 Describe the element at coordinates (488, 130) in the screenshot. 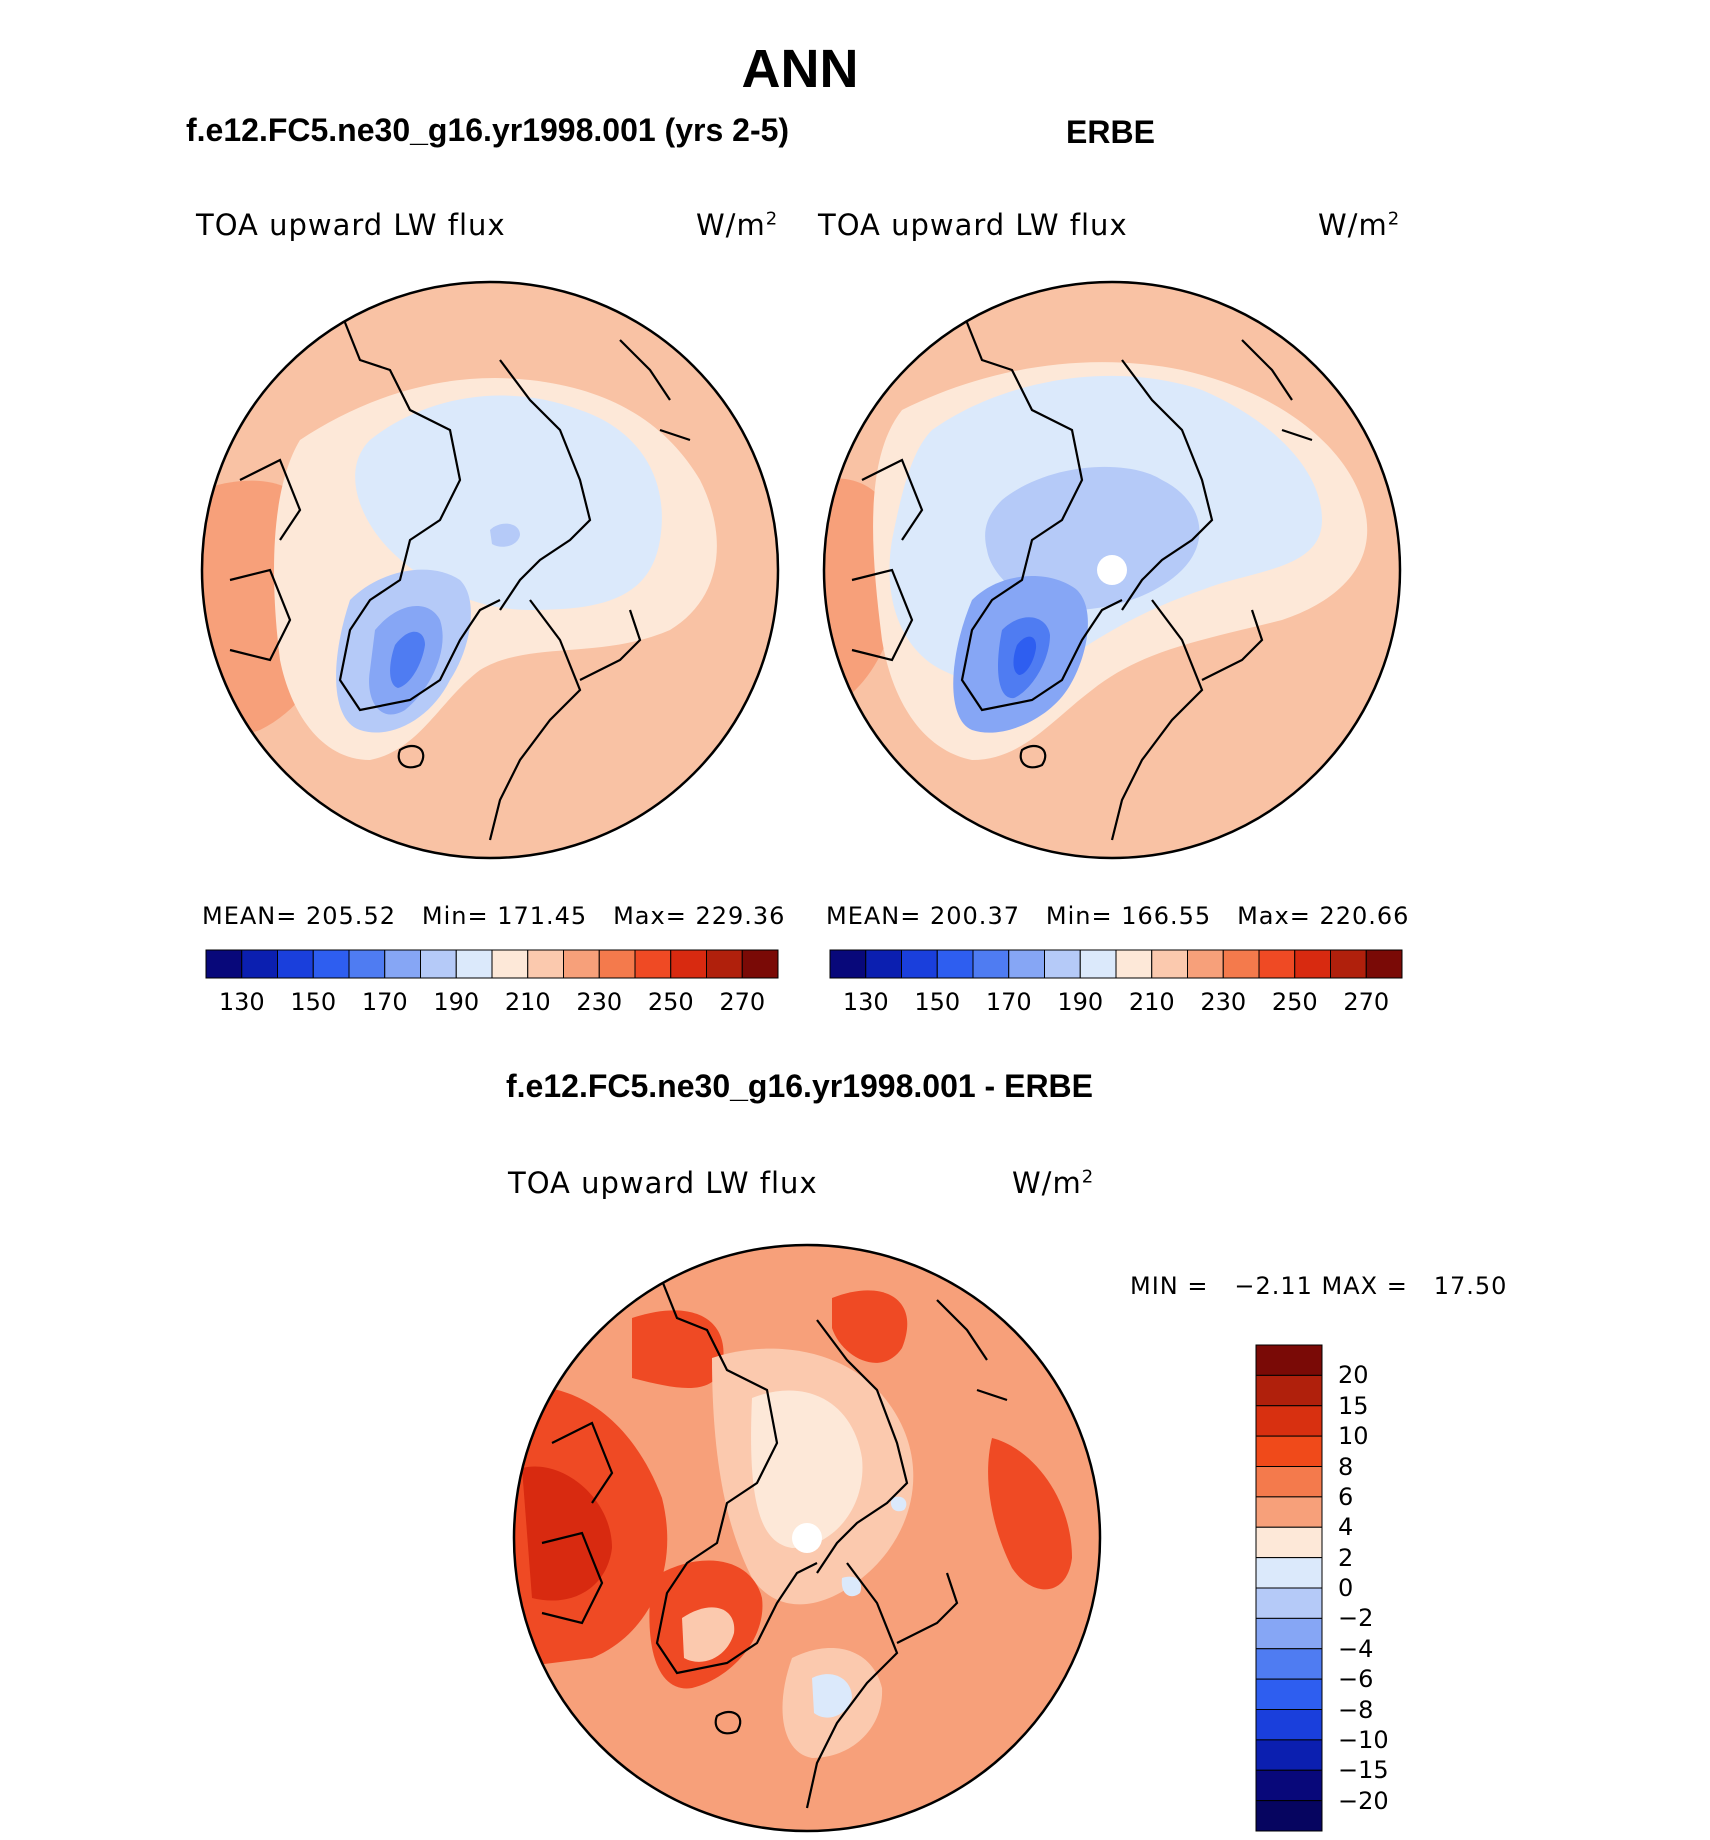

I see `panel-model-subtitle: f.e12.FC5.ne30_g16.yr1998.001 (yrs 2-5)` at that location.